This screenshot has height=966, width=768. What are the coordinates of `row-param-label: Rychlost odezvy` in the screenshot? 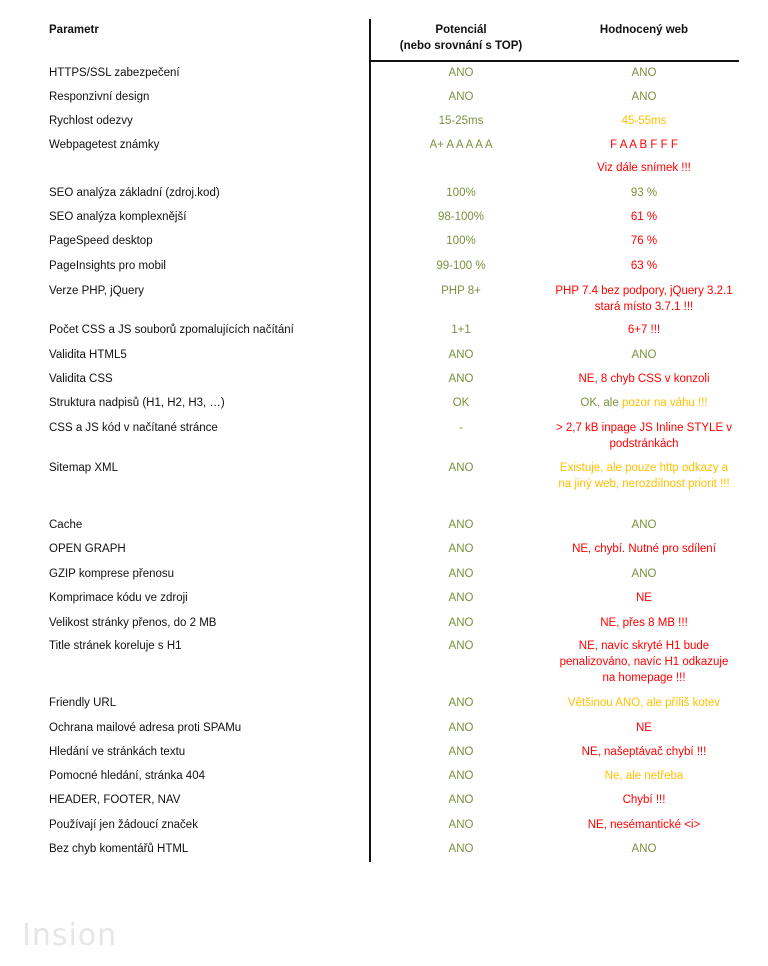 It's located at (91, 121).